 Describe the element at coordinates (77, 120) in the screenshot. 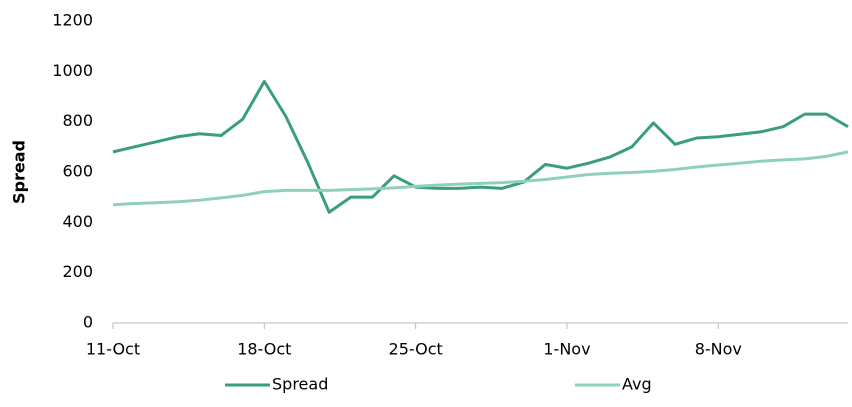

I see `y-tick-label: 800` at that location.